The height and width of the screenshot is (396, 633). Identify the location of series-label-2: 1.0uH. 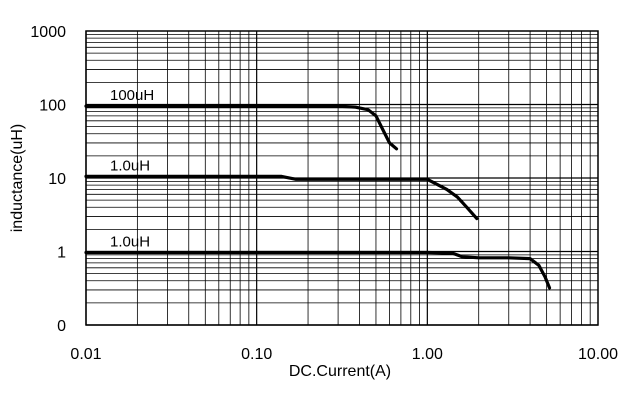
(130, 165).